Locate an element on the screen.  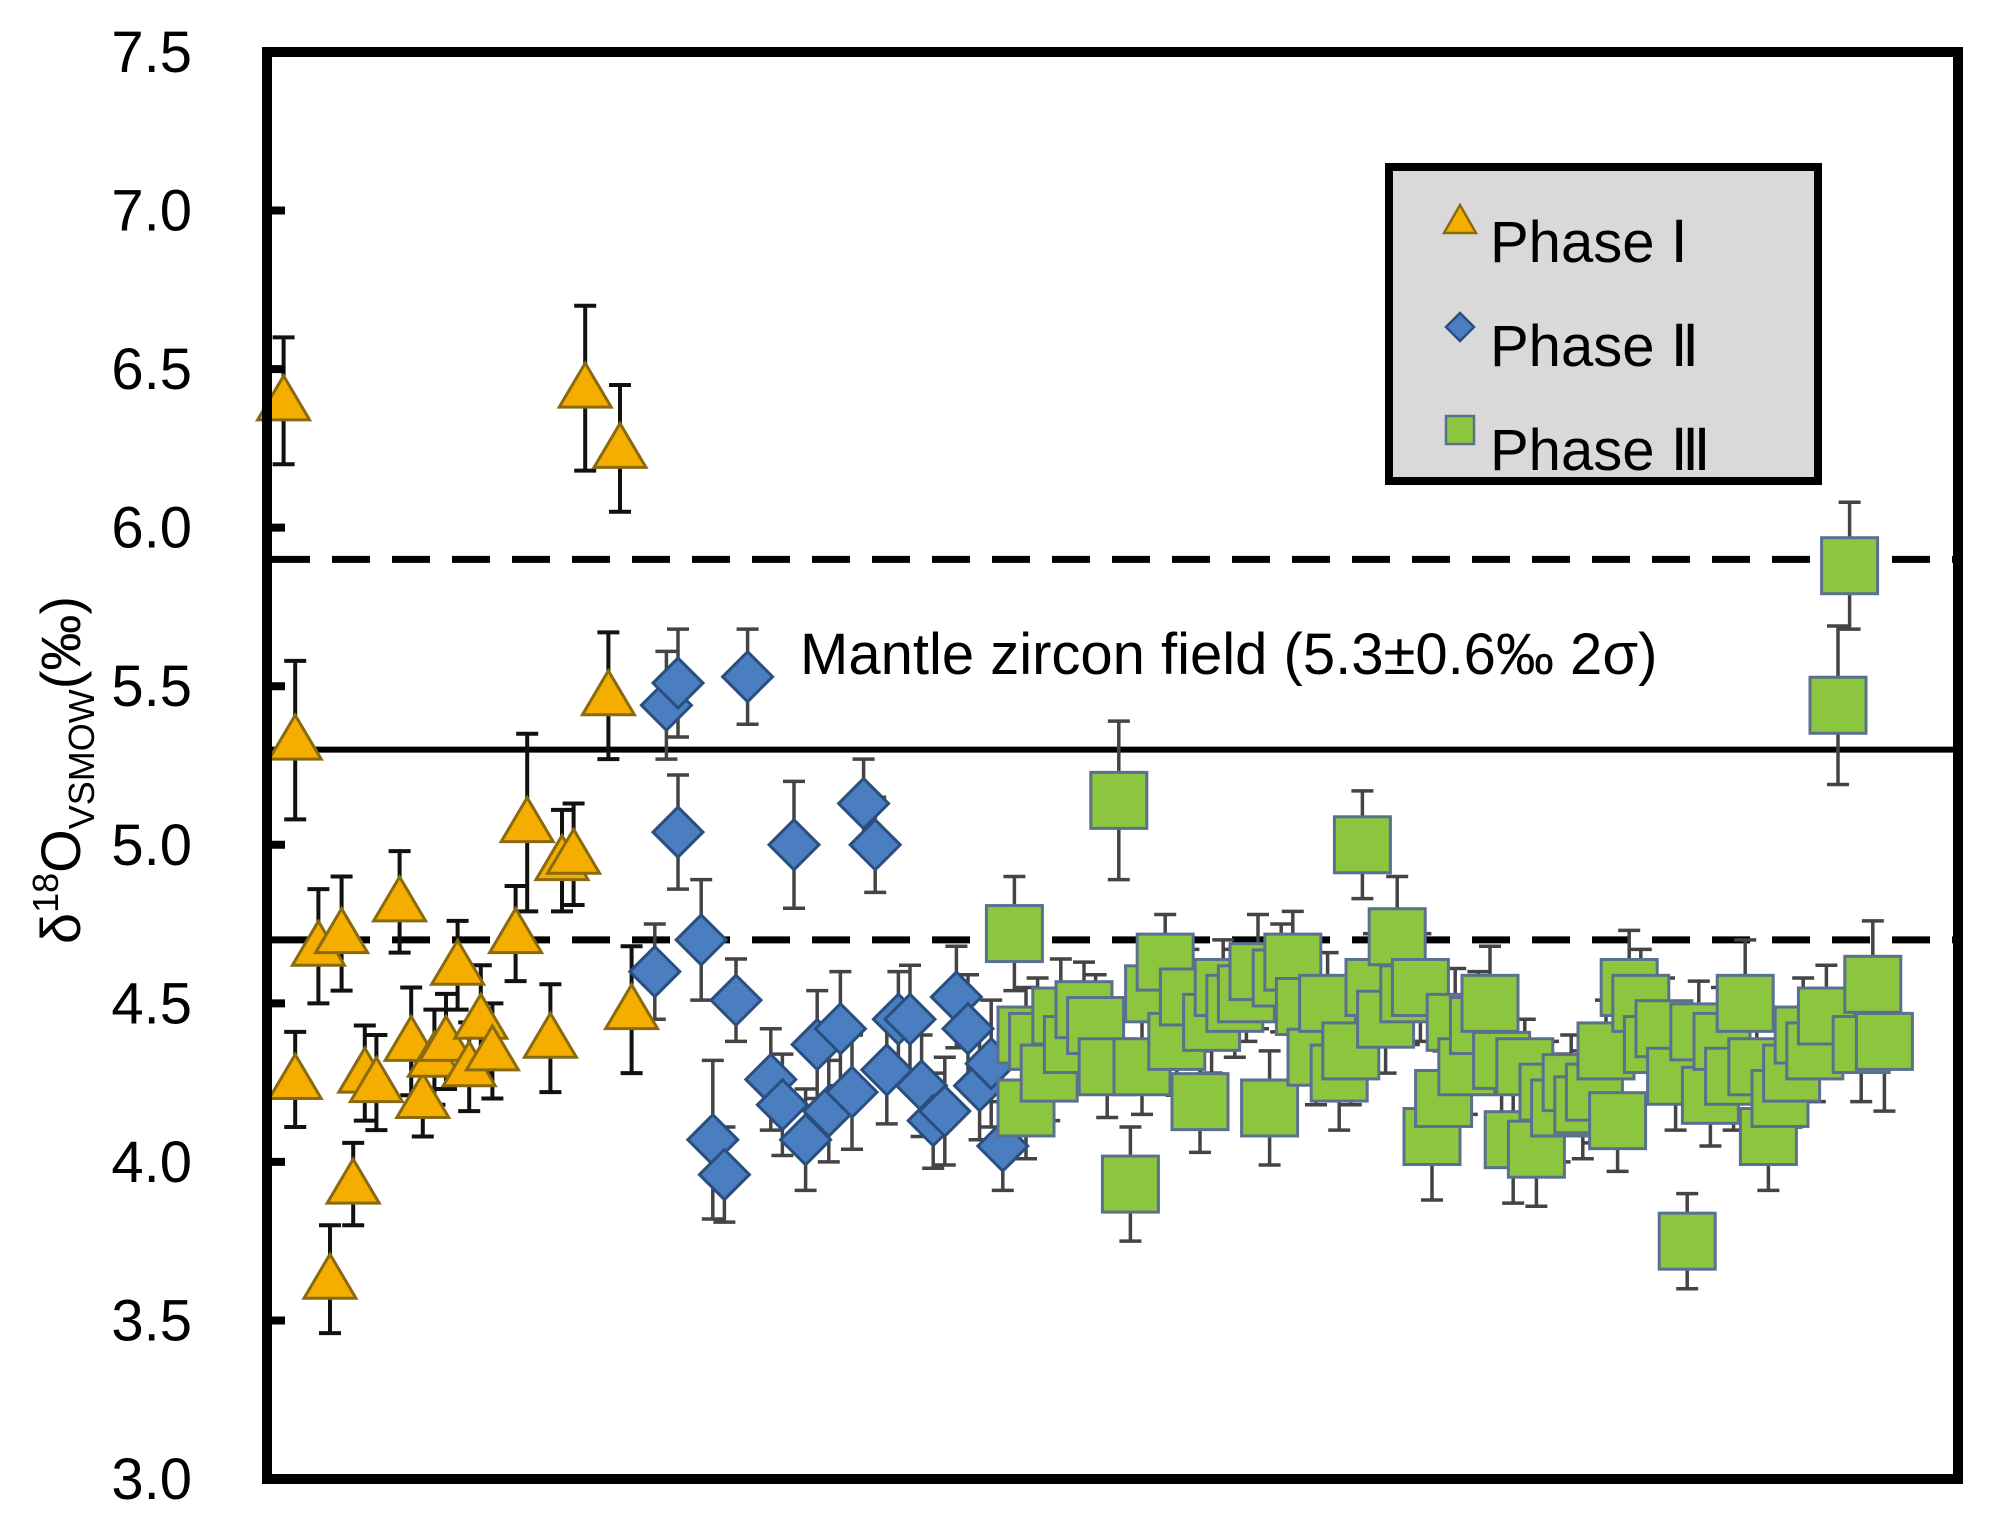
legend-label-phase-2: Phase Ⅱ is located at coordinates (1594, 346).